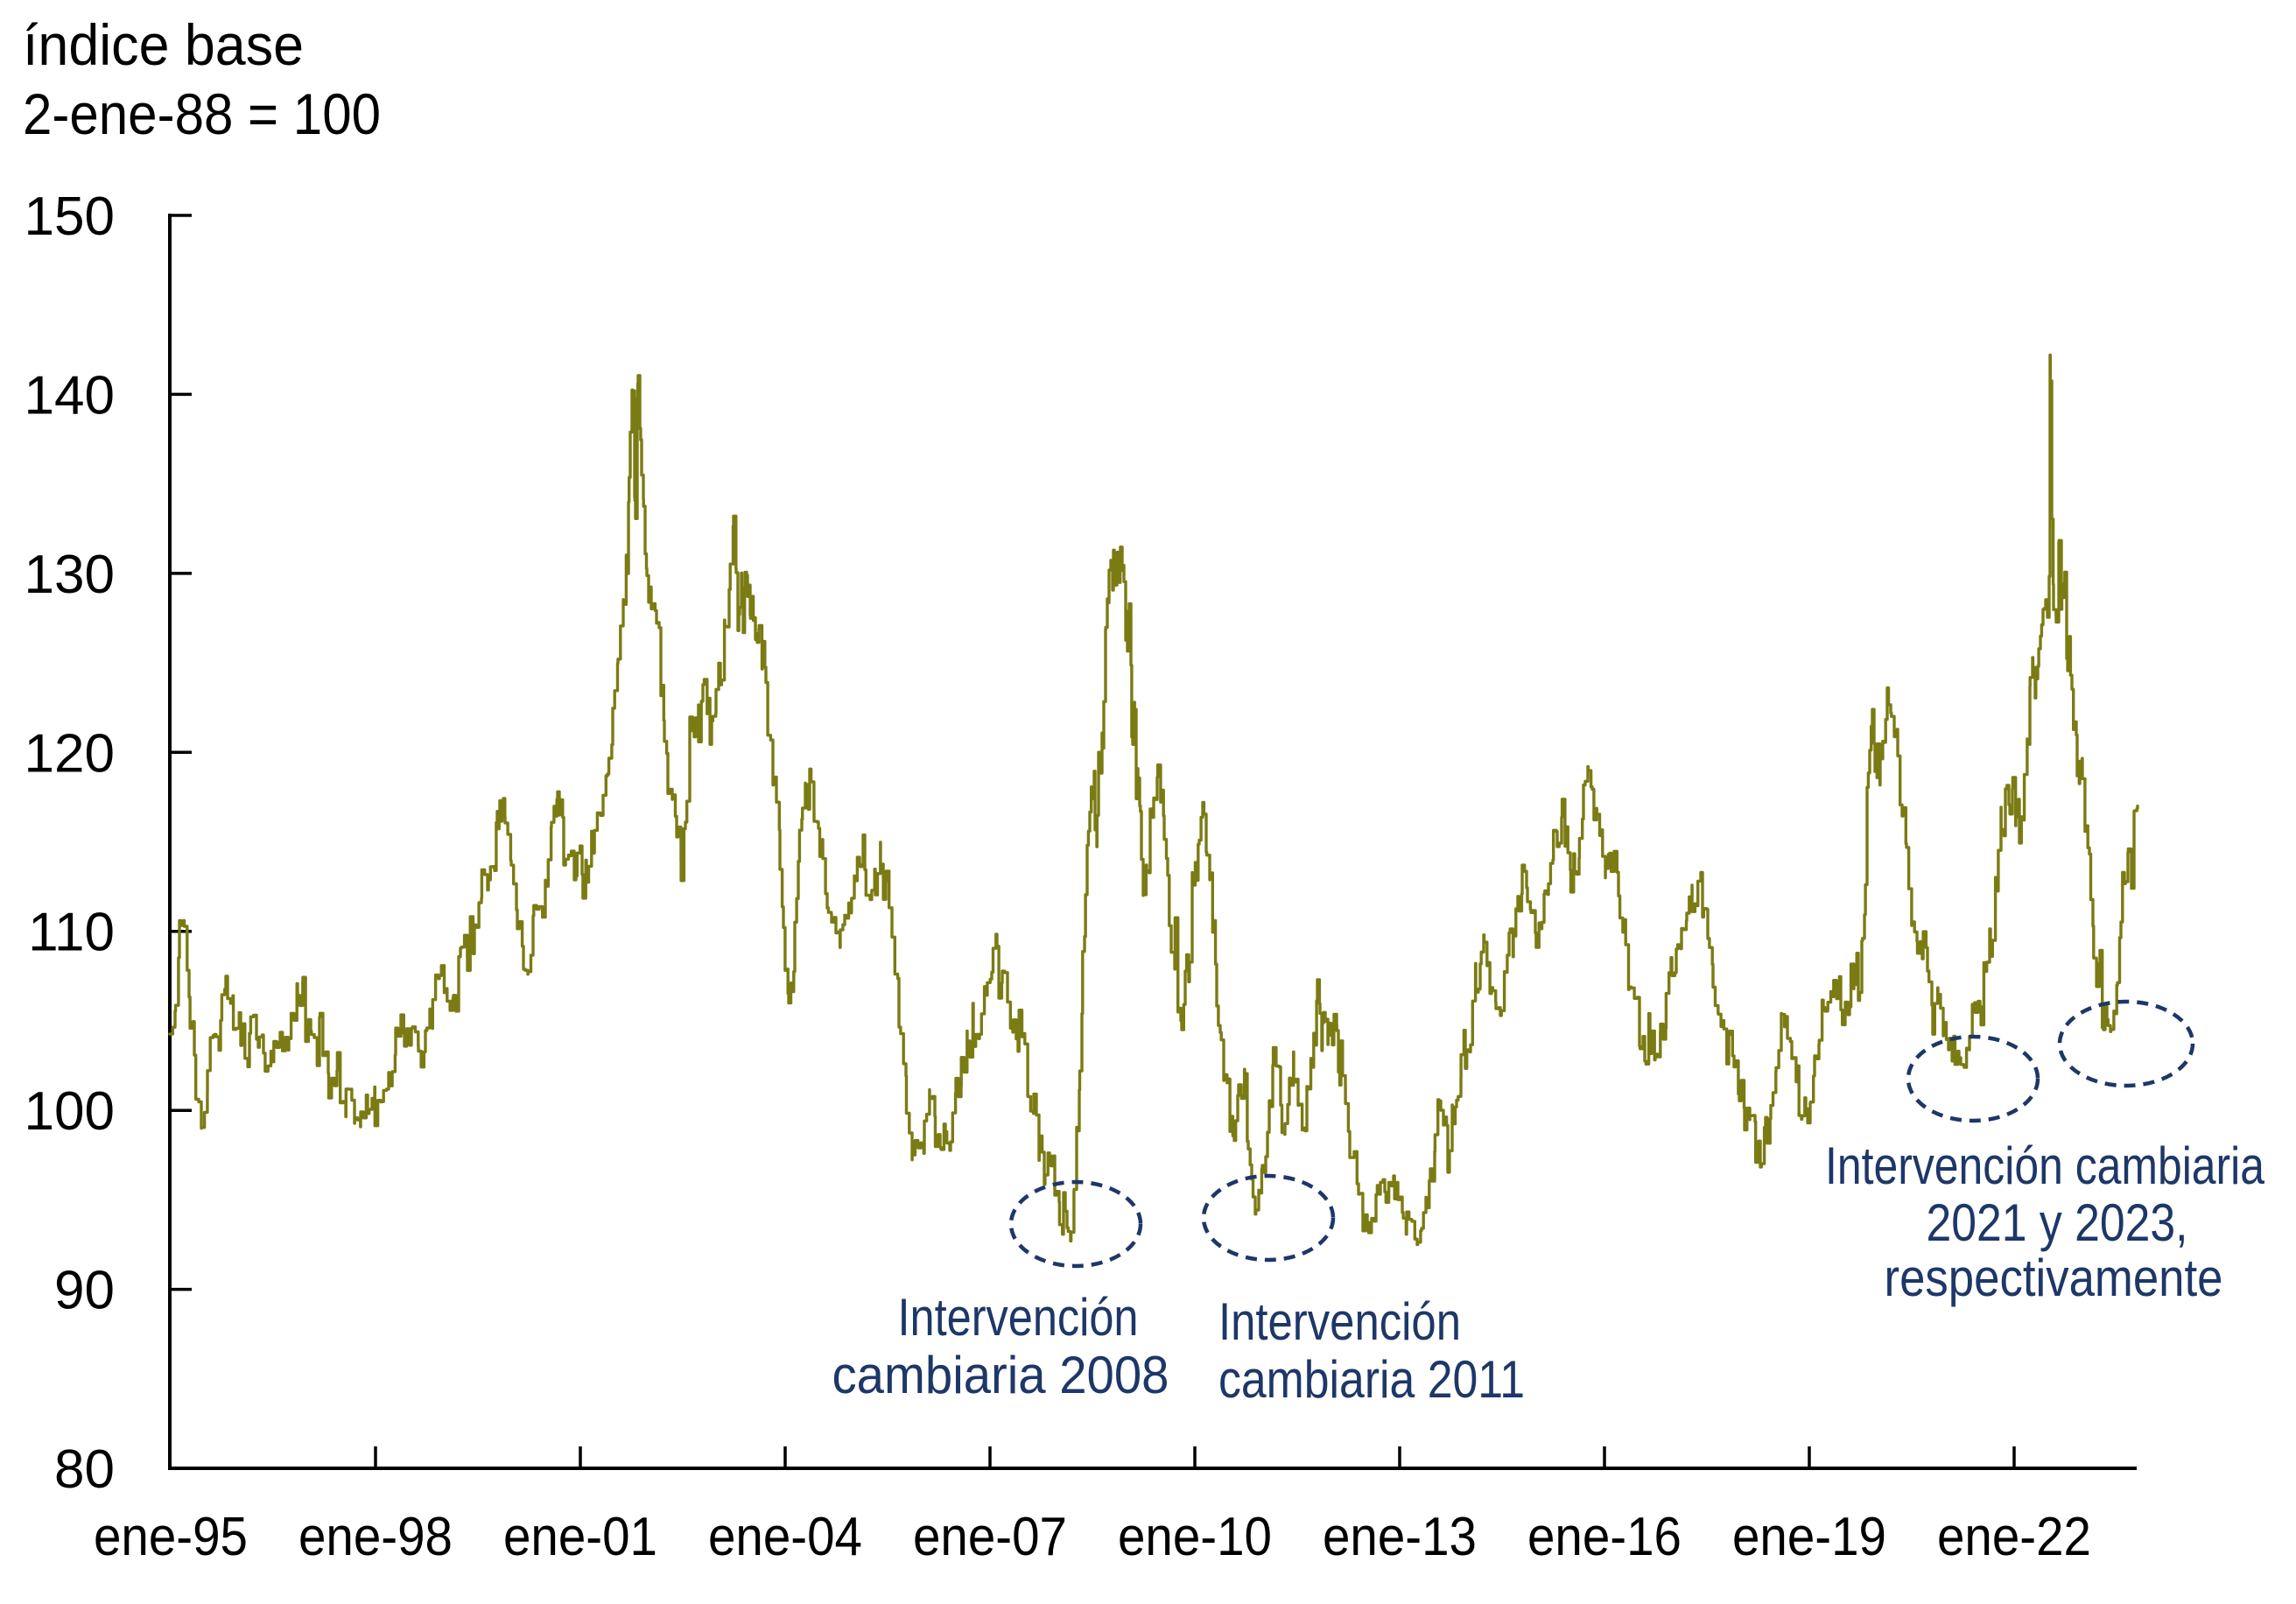 This screenshot has height=1604, width=2296. I want to click on svg-text: ene-04, so click(785, 1537).